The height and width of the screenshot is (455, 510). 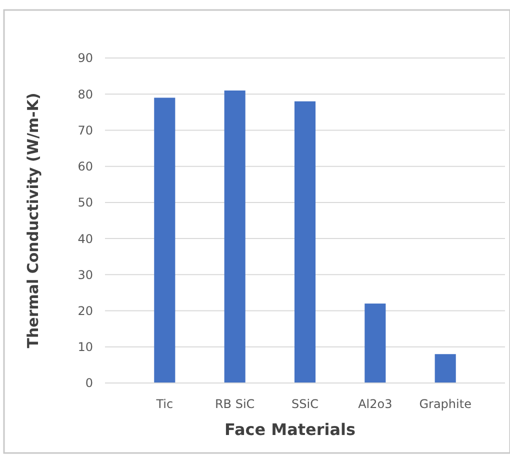 What do you see at coordinates (33, 220) in the screenshot?
I see `y-axis-title: Thermal Conductivity (W/m-K)` at bounding box center [33, 220].